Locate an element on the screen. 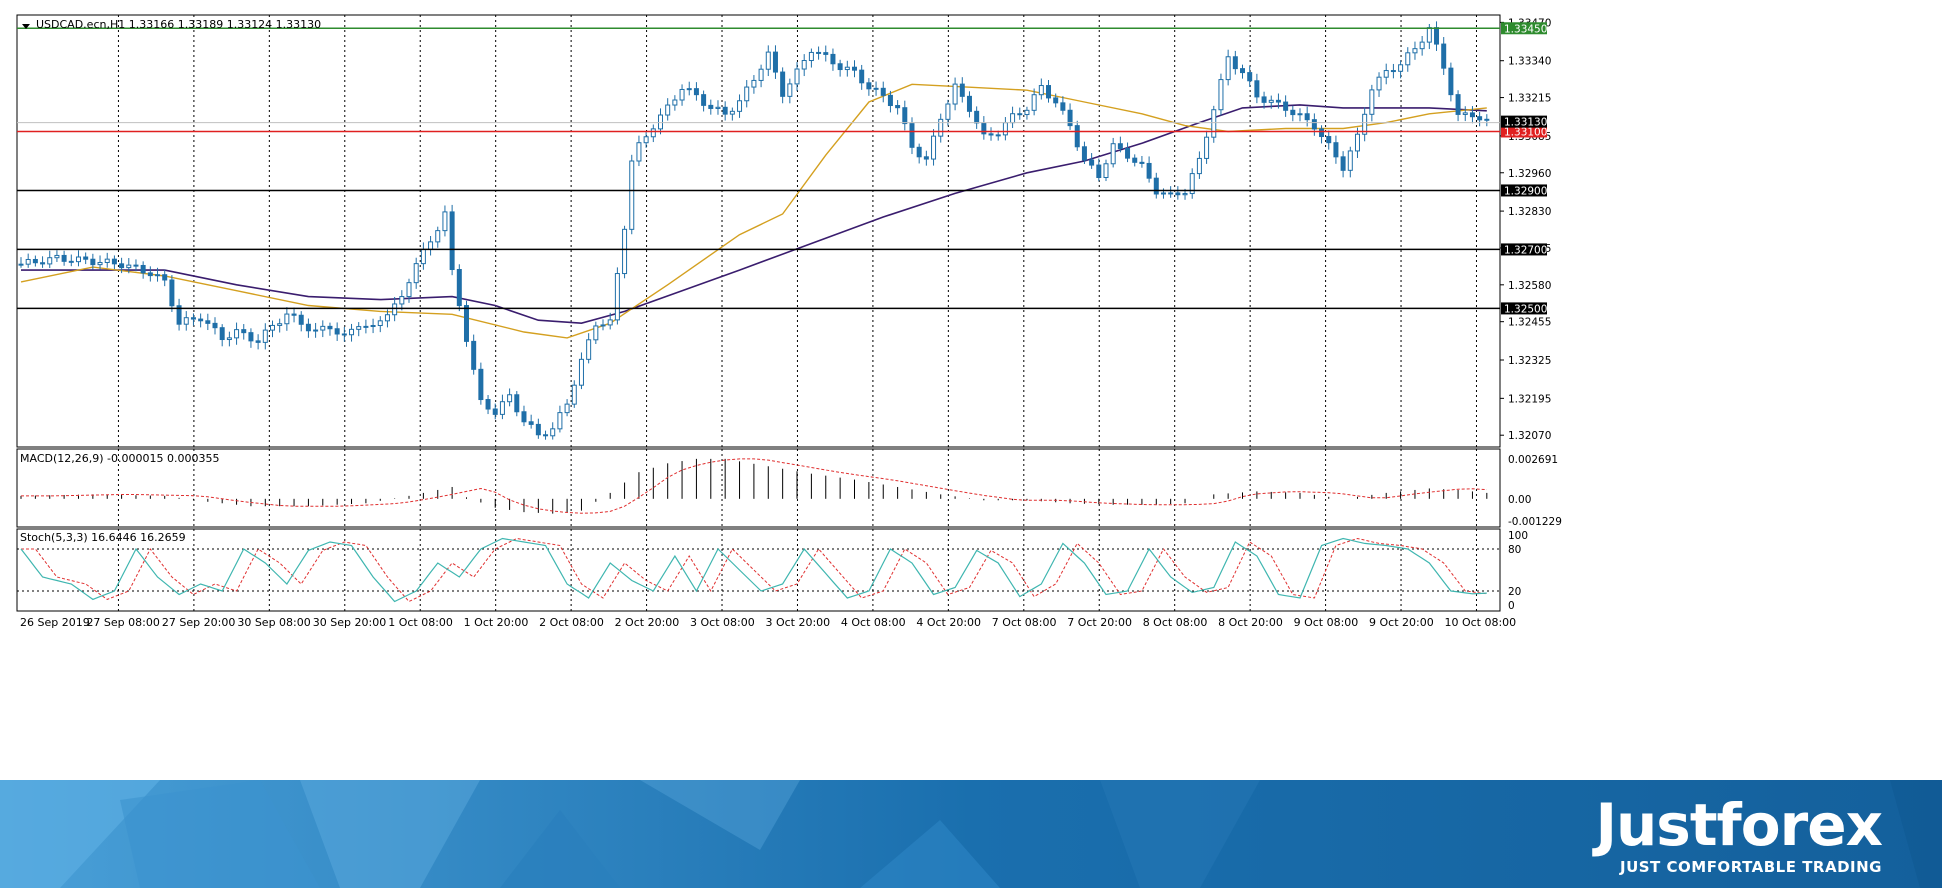 The height and width of the screenshot is (888, 1942). time-axis-label: 30 Sep 20:00 is located at coordinates (349, 622).